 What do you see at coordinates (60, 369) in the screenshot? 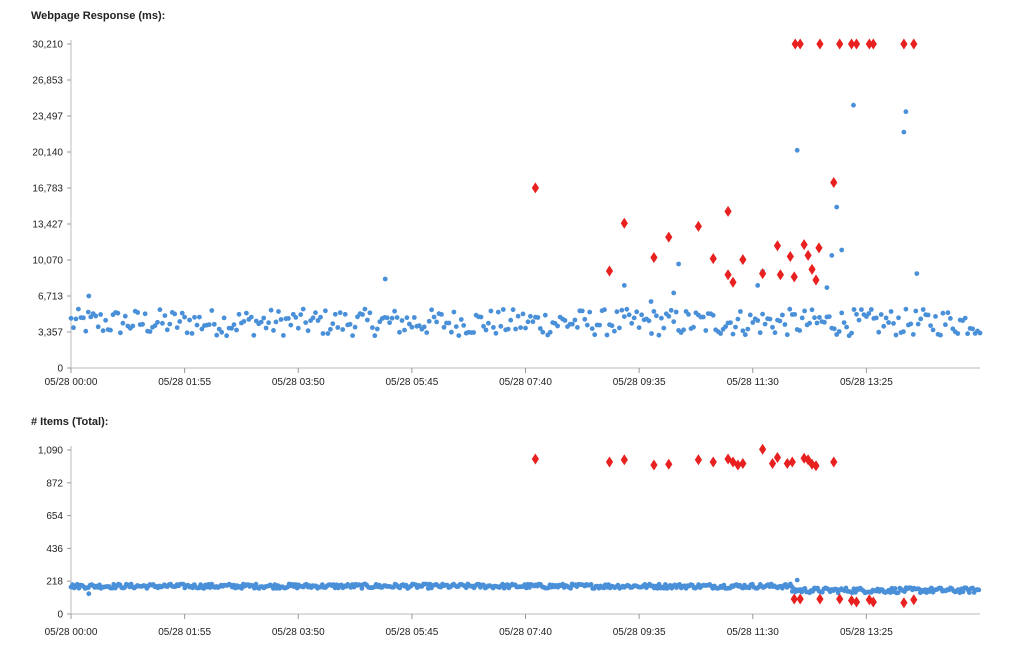
I see `y-tick-label: 0` at bounding box center [60, 369].